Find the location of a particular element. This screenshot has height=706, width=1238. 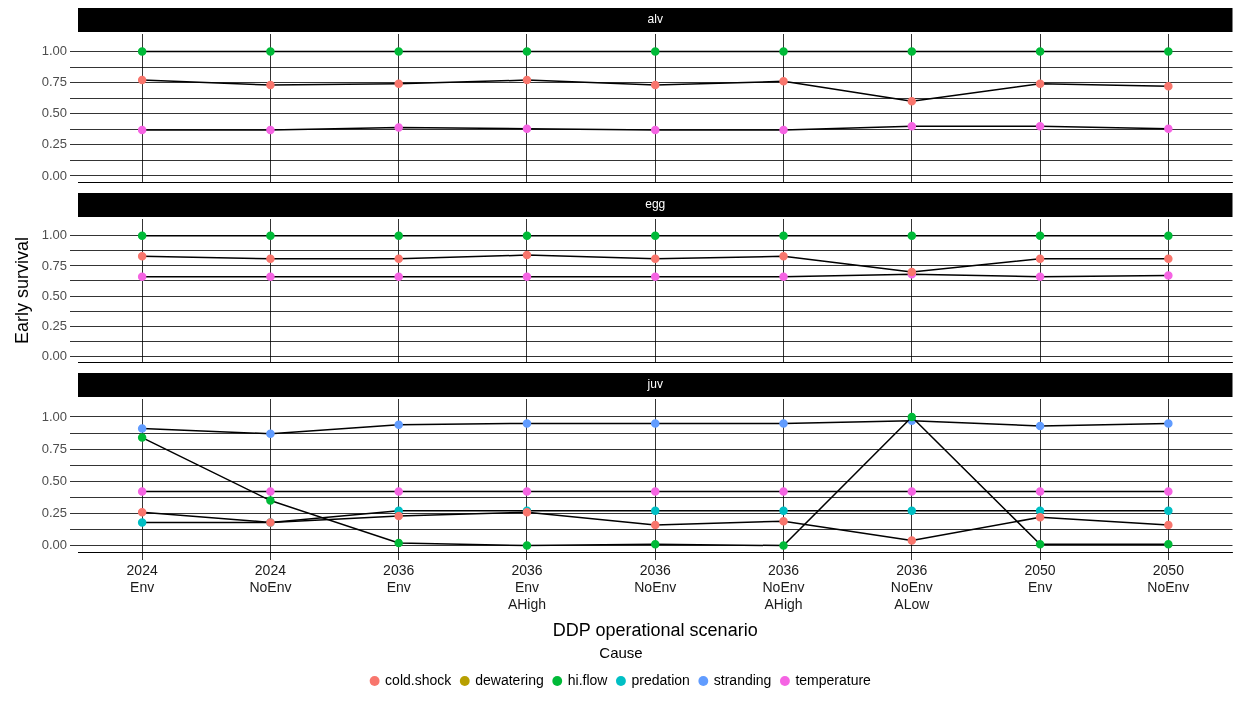

y-axis-title: Early survival is located at coordinates (21, 291).